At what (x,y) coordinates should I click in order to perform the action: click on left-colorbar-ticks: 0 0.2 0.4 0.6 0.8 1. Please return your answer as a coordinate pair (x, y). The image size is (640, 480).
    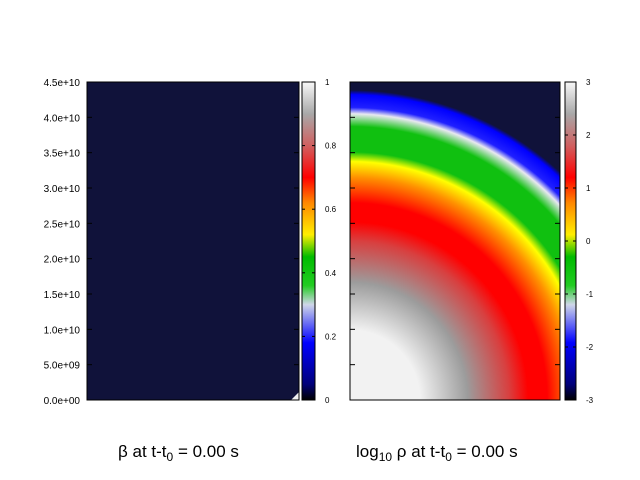
    Looking at the image, I should click on (319, 241).